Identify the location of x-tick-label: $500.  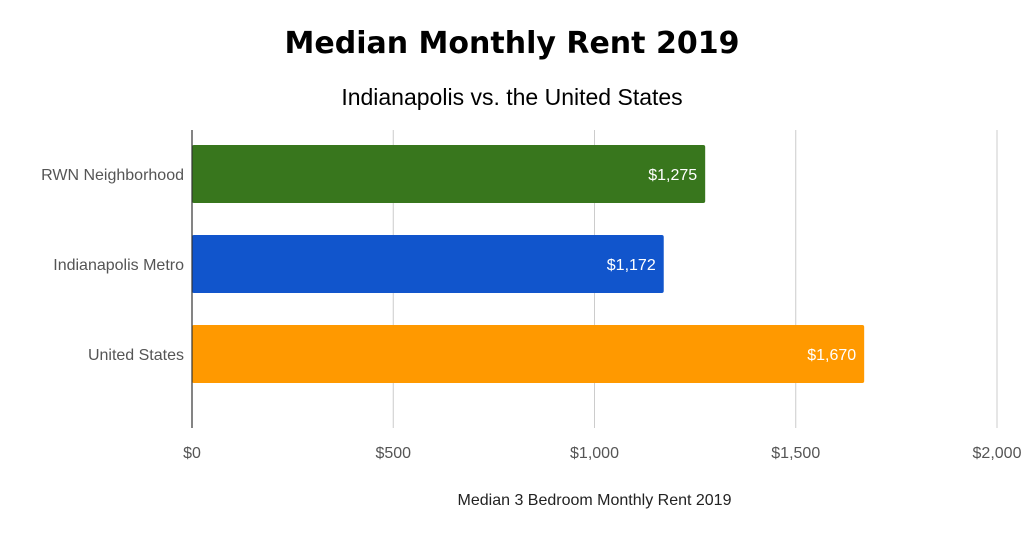
(393, 453).